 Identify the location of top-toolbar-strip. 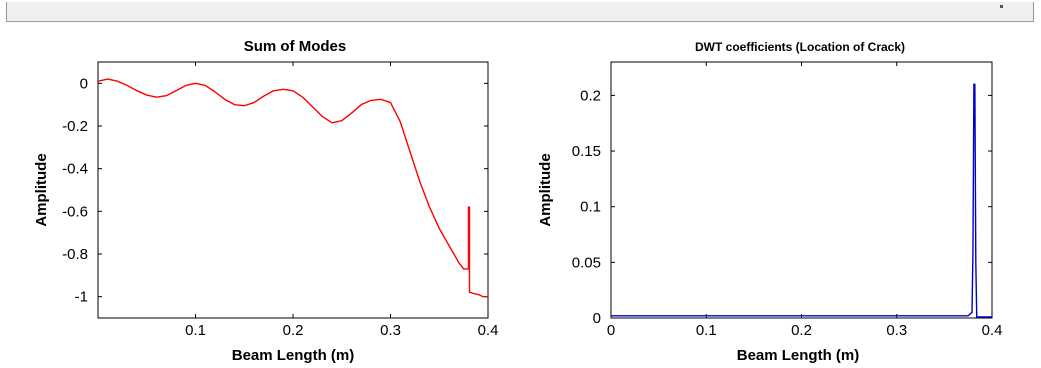
(520, 12).